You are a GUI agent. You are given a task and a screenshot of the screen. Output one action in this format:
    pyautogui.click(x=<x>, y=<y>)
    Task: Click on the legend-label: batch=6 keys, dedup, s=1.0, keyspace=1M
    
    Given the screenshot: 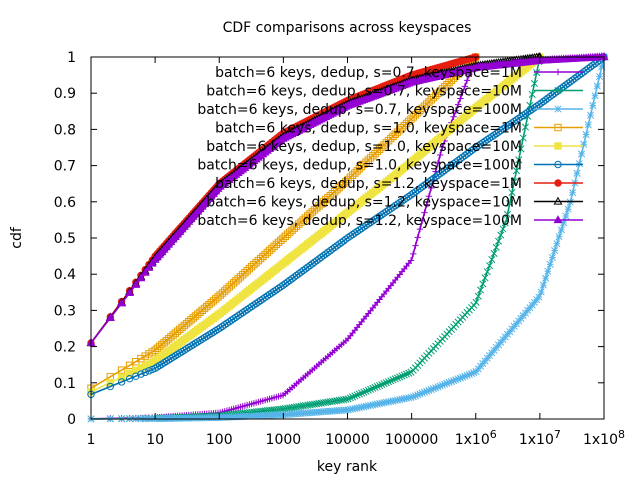 What is the action you would take?
    pyautogui.click(x=368, y=129)
    